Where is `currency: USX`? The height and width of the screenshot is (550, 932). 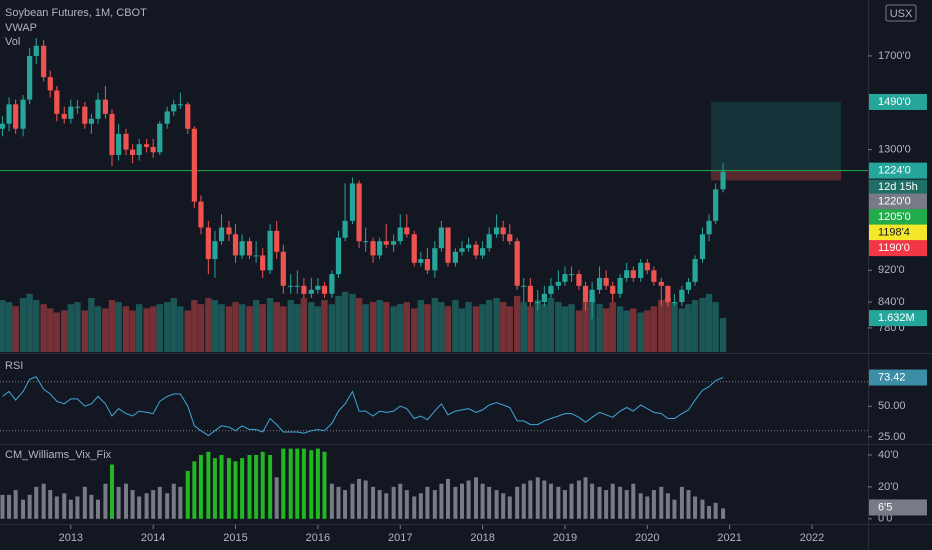 currency: USX is located at coordinates (901, 14).